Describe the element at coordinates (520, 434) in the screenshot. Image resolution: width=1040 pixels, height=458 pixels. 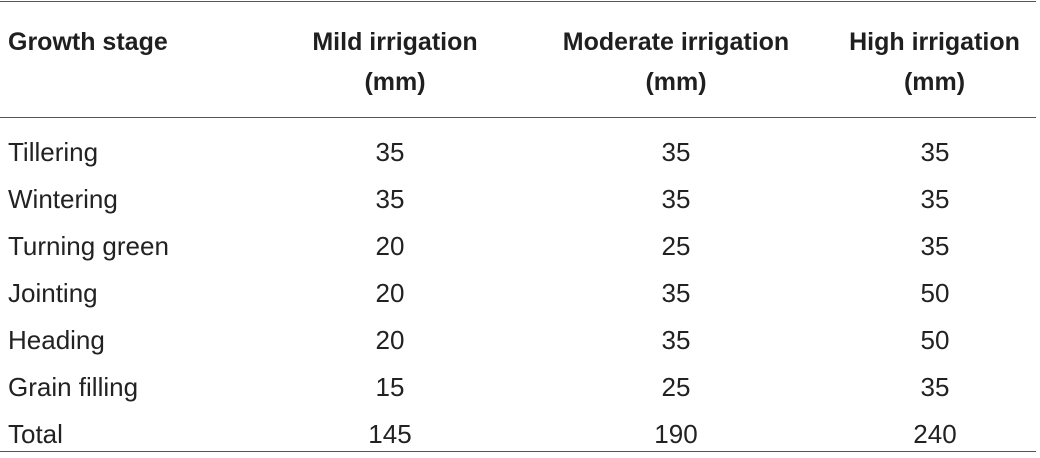
I see `table-row-total: Total 145 190 240` at that location.